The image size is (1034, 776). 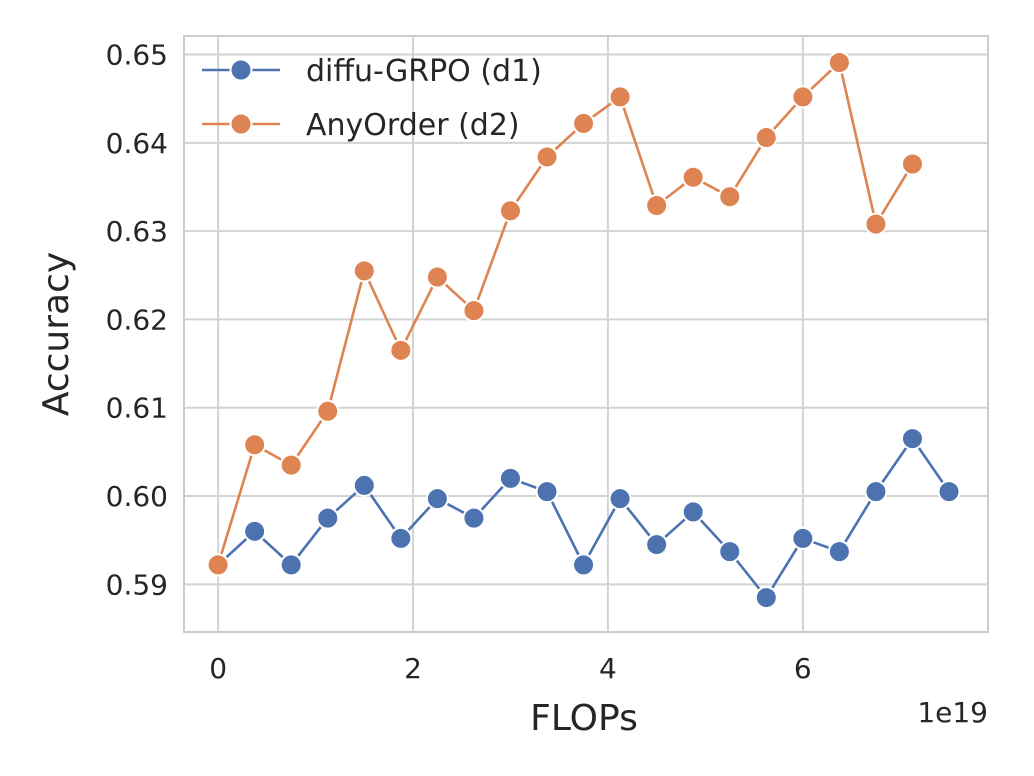 What do you see at coordinates (608, 668) in the screenshot?
I see `x-tick-label: 4` at bounding box center [608, 668].